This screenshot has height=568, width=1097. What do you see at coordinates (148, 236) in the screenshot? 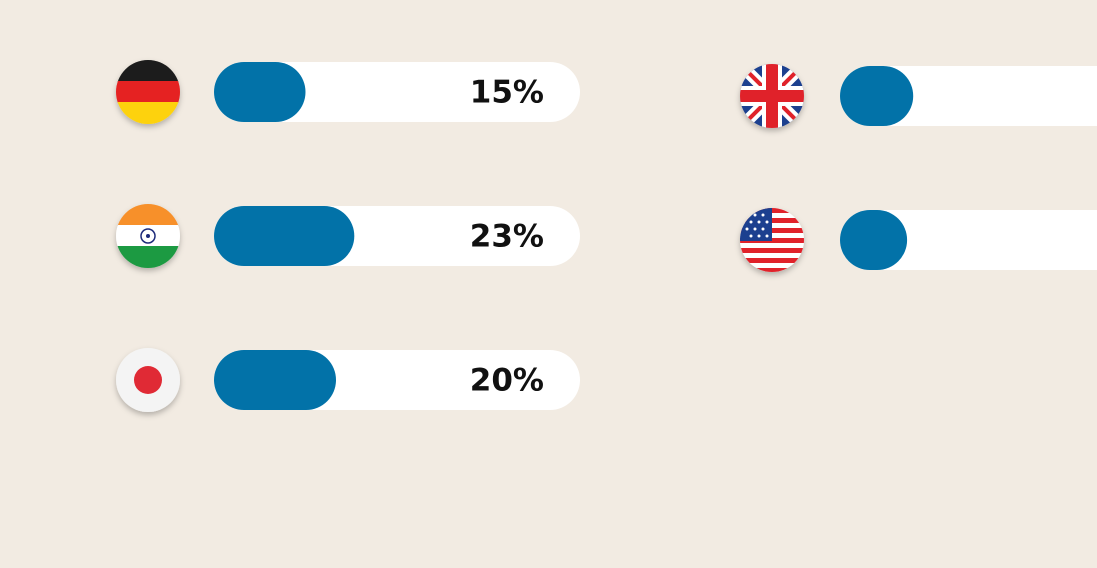
I see `flag-india` at bounding box center [148, 236].